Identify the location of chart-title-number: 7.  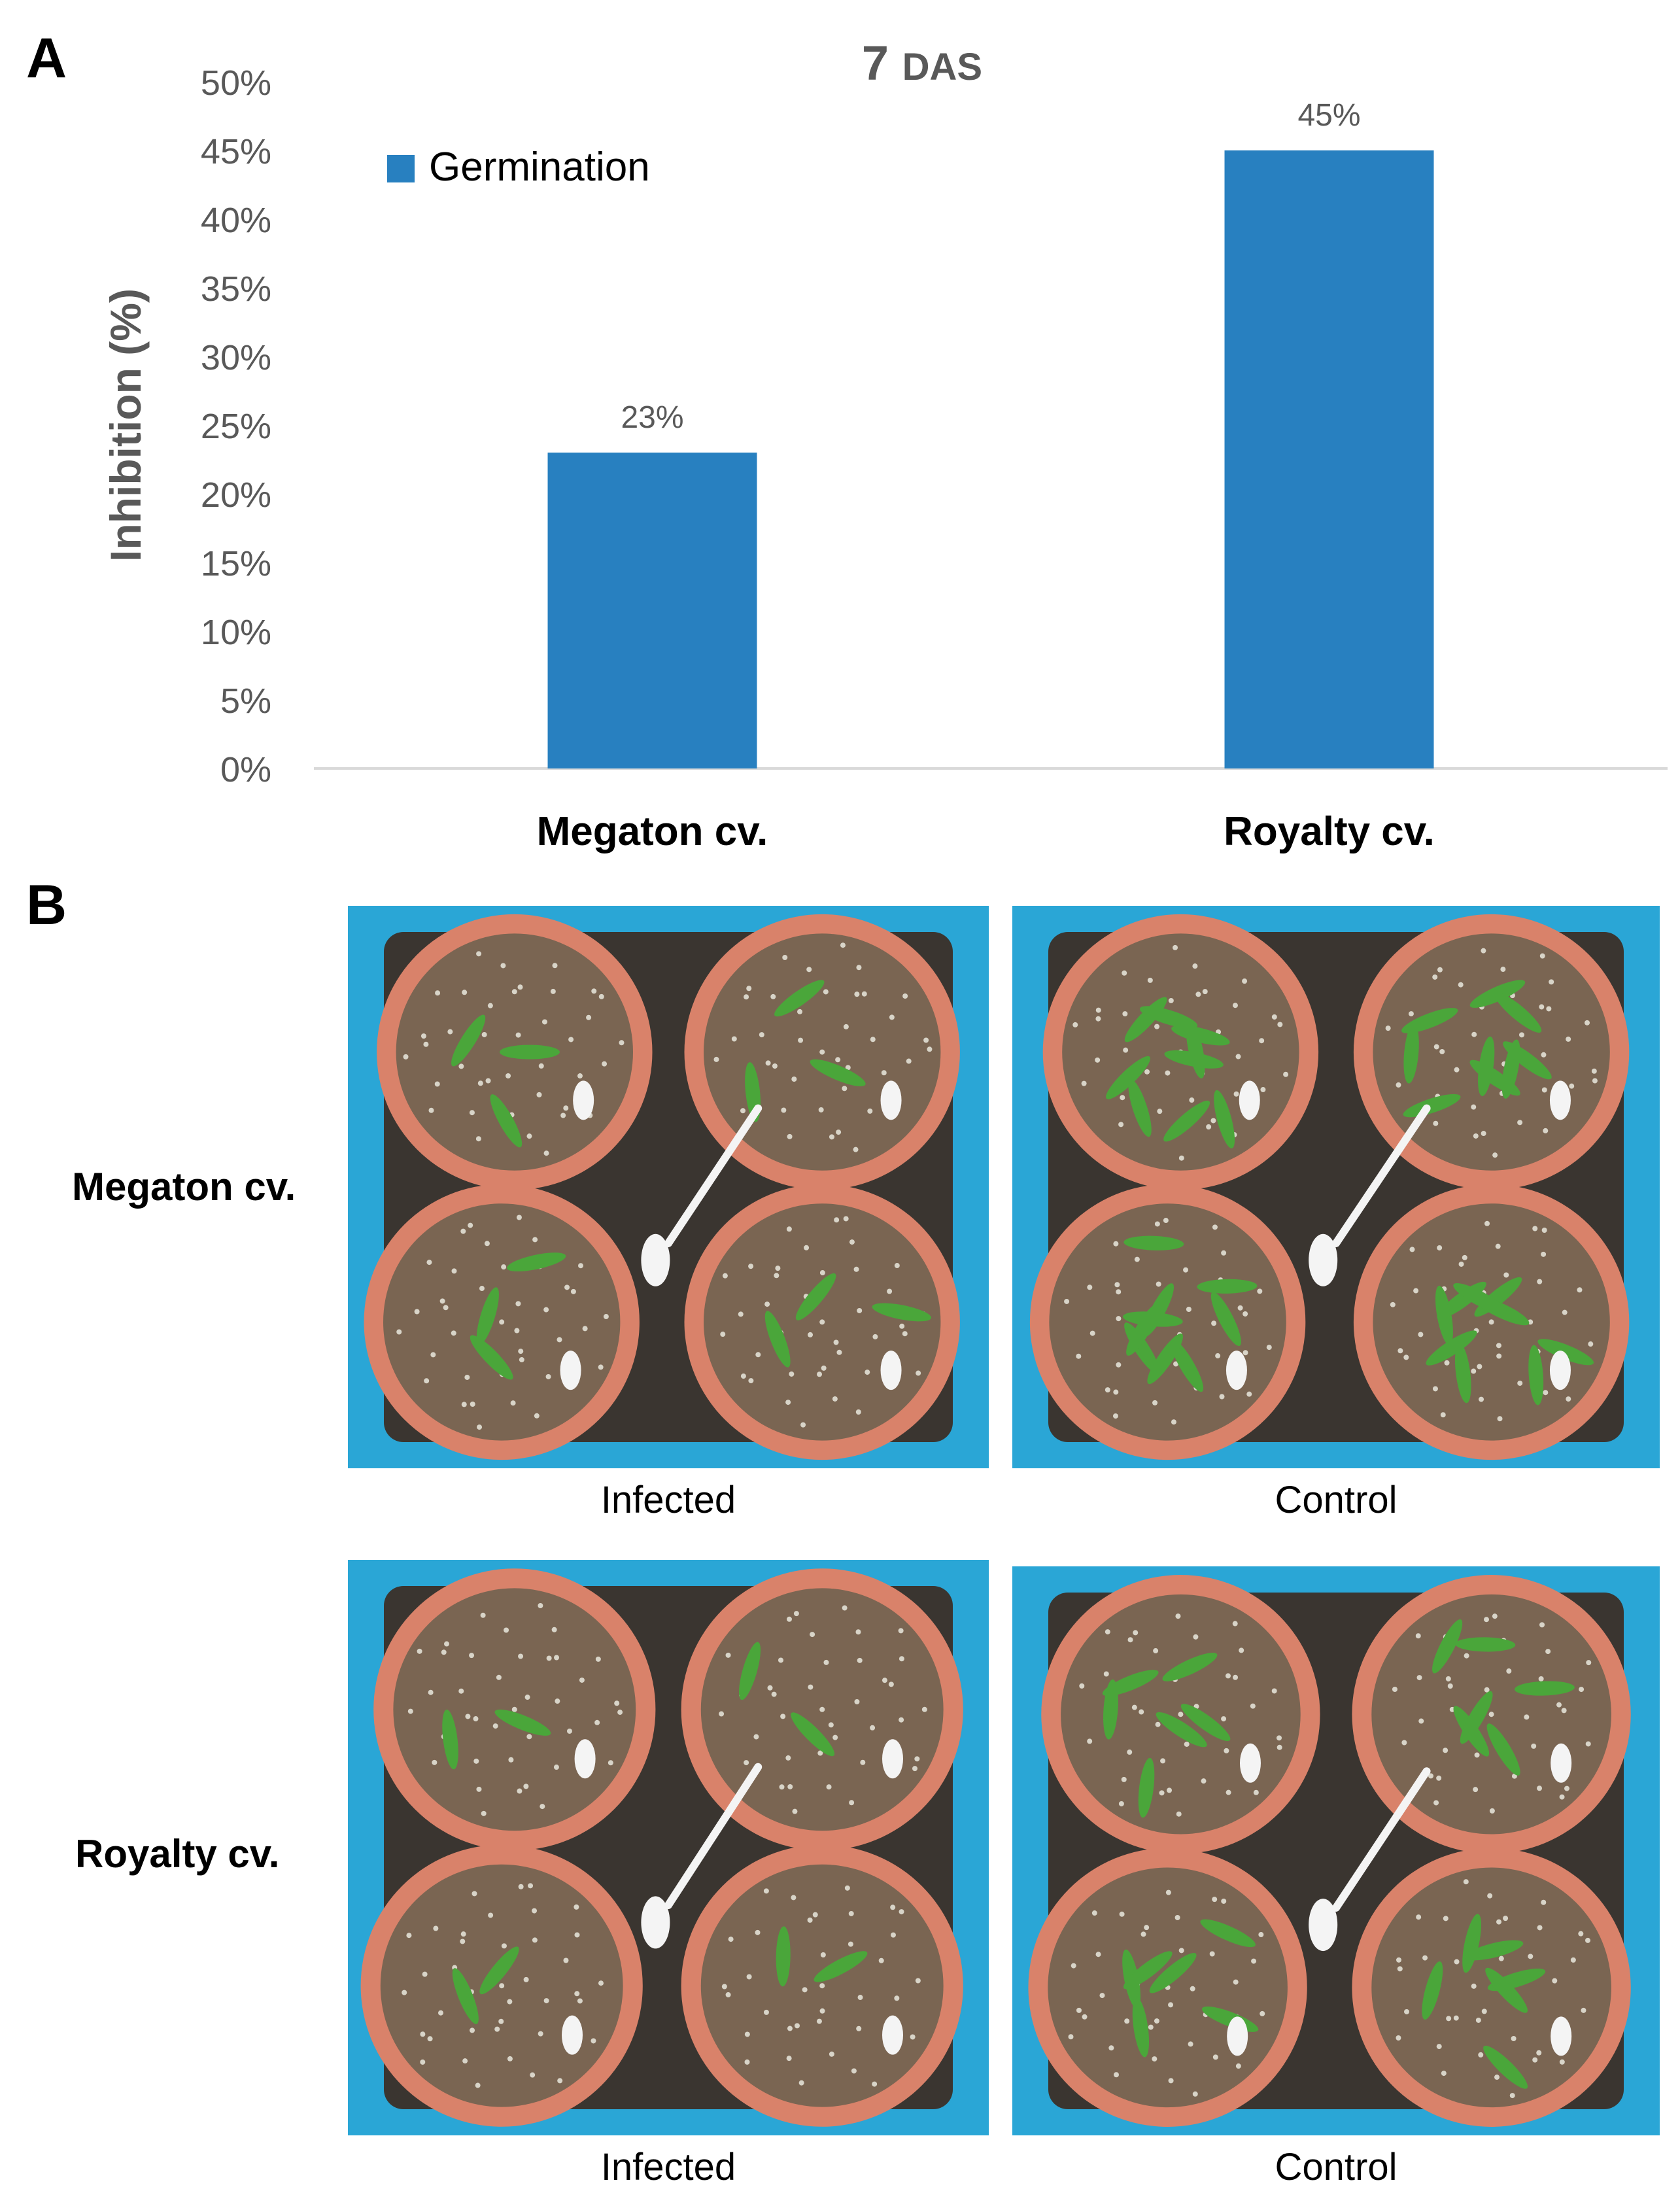
(882, 63).